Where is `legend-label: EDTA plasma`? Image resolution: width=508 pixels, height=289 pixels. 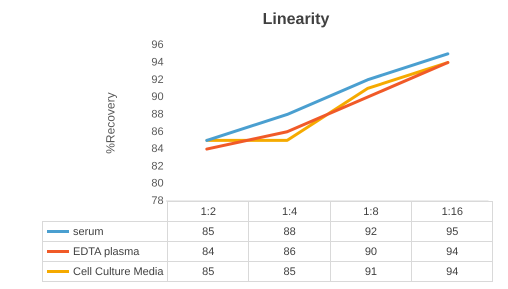
legend-label: EDTA plasma is located at coordinates (105, 252).